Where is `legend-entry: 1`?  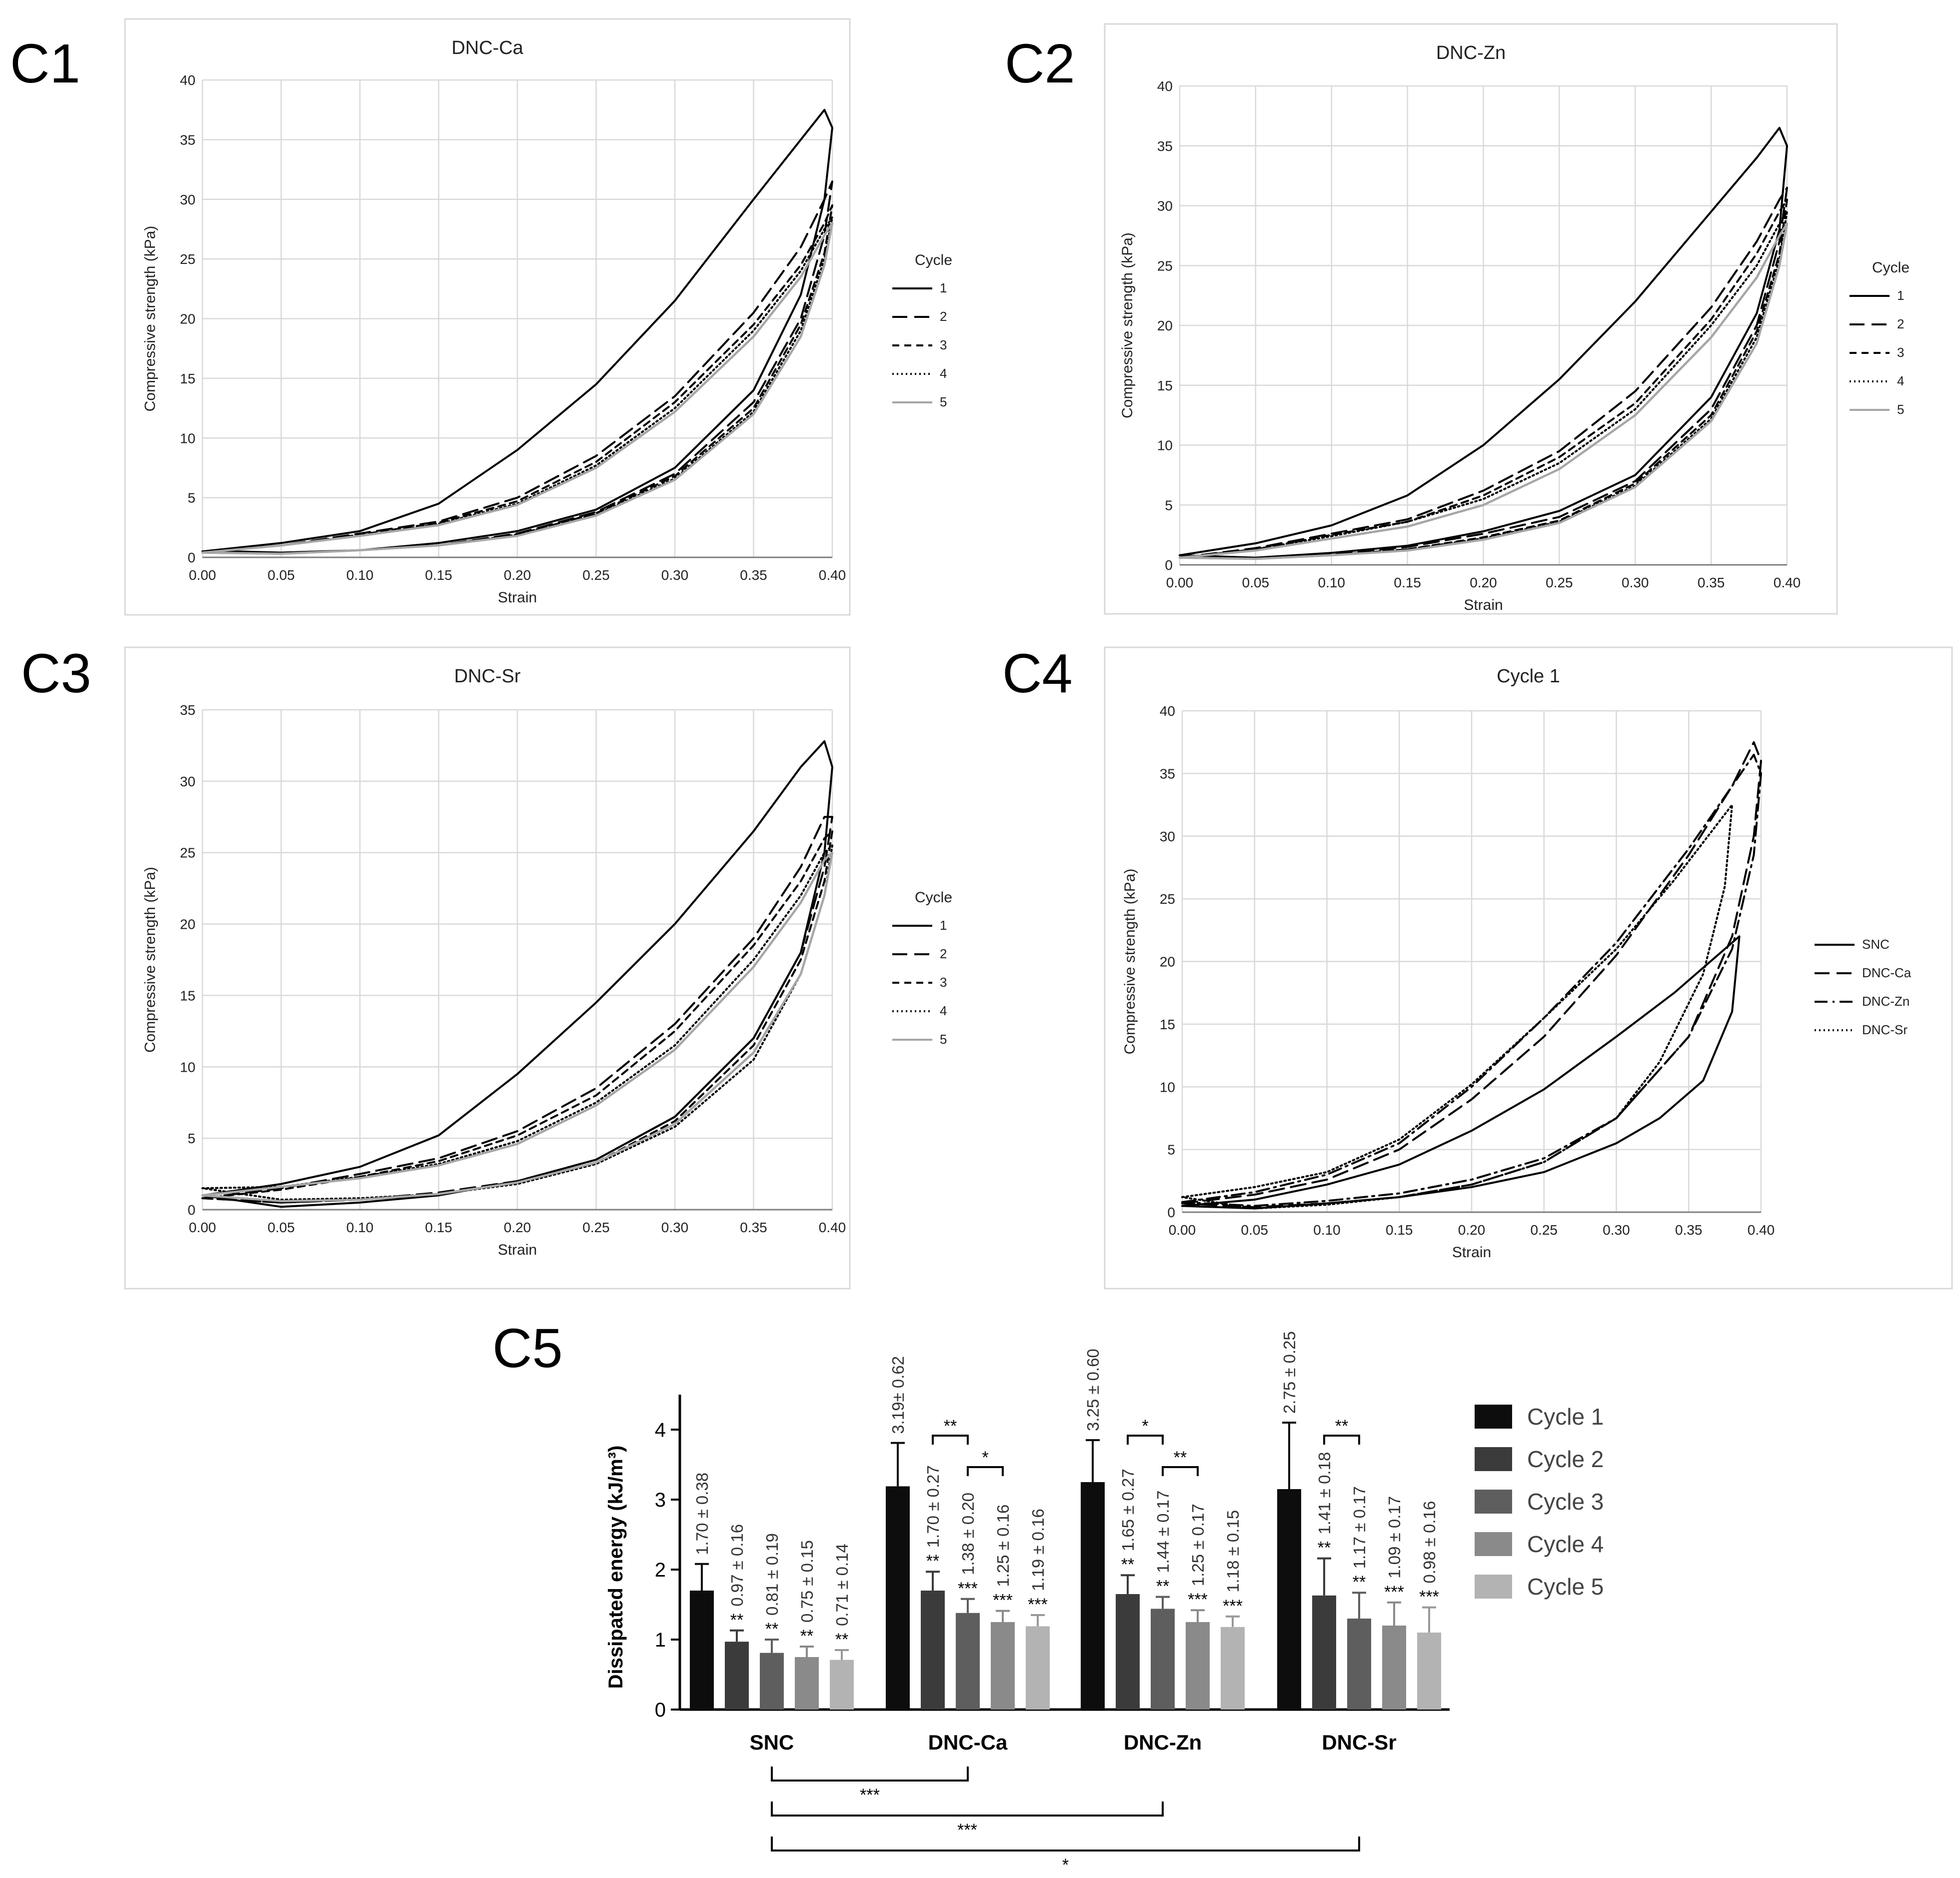
legend-entry: 1 is located at coordinates (1900, 295).